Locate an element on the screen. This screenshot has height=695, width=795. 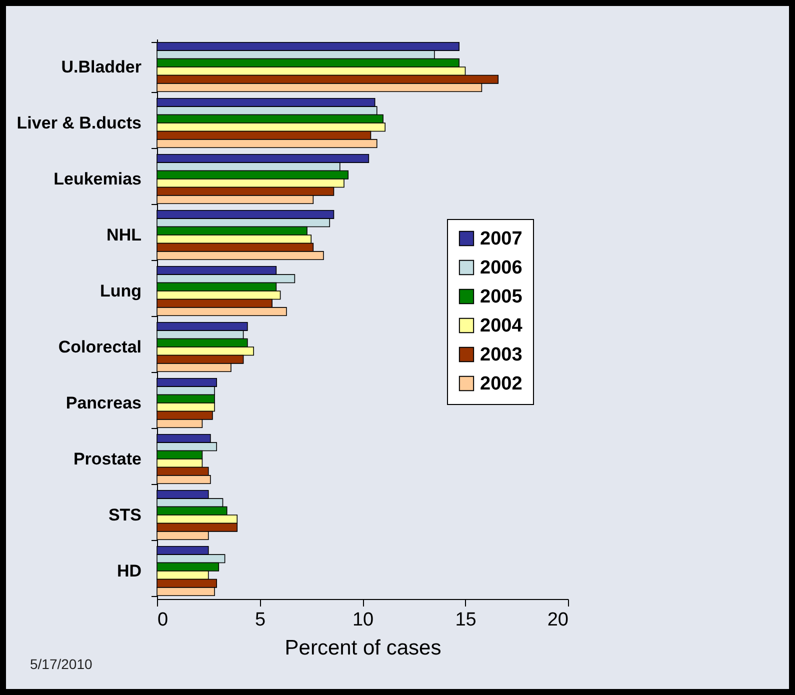
legend-label: 2007 is located at coordinates (501, 239).